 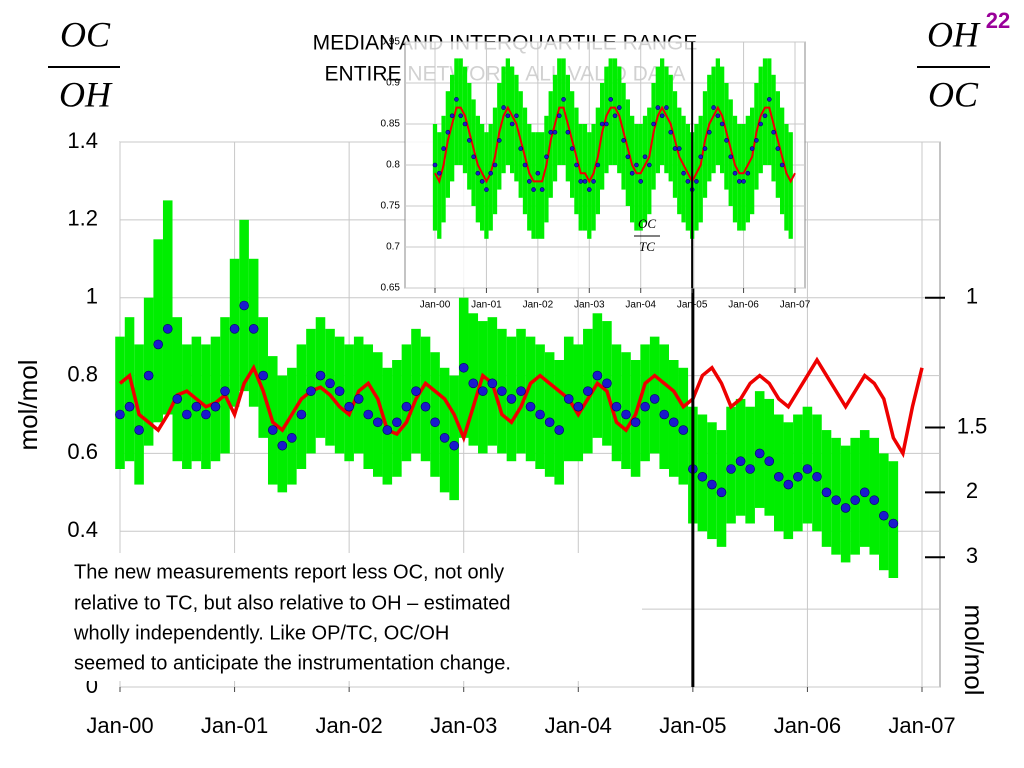 What do you see at coordinates (640, 305) in the screenshot?
I see `x-tick-label: Jan-04` at bounding box center [640, 305].